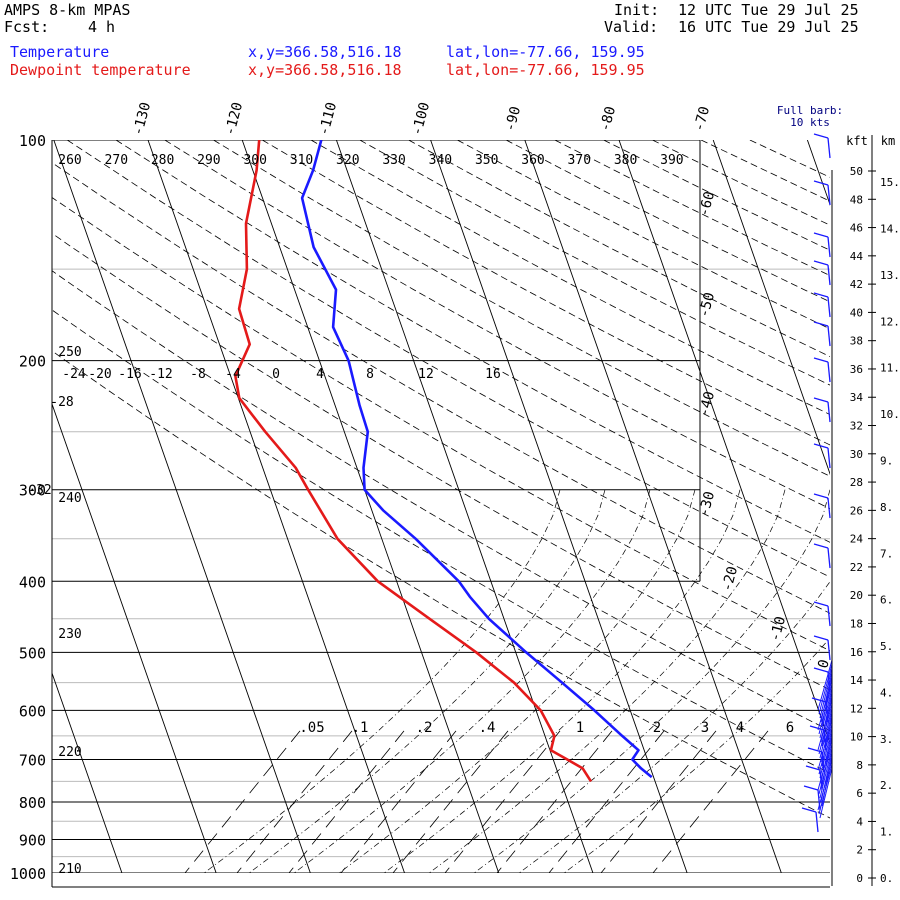  I want to click on km-tick-label: 8., so click(886, 507).